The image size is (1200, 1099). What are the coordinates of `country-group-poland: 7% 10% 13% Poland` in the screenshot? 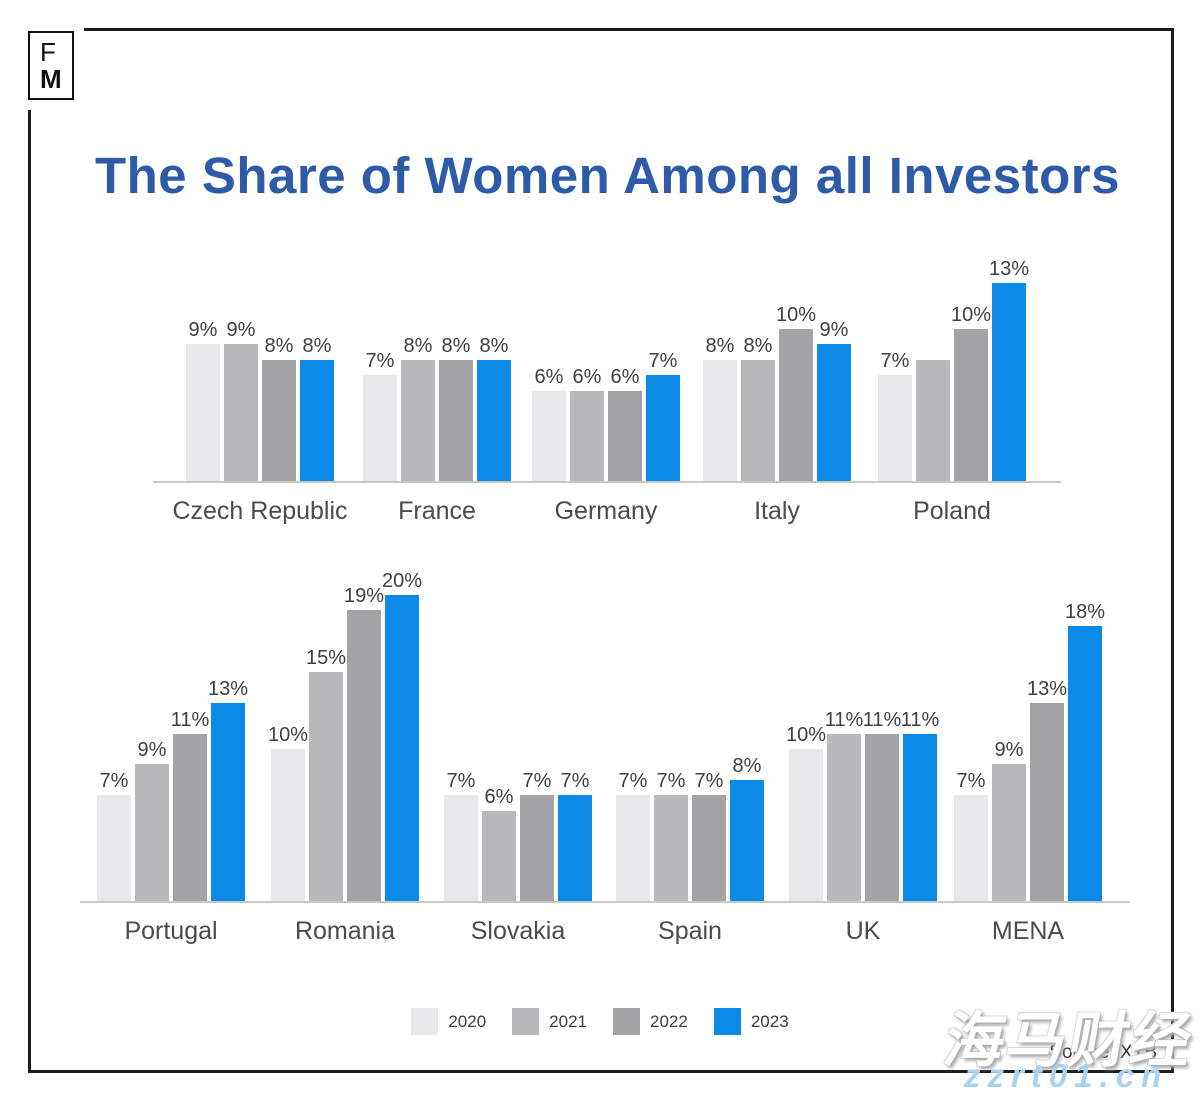 It's located at (954, 391).